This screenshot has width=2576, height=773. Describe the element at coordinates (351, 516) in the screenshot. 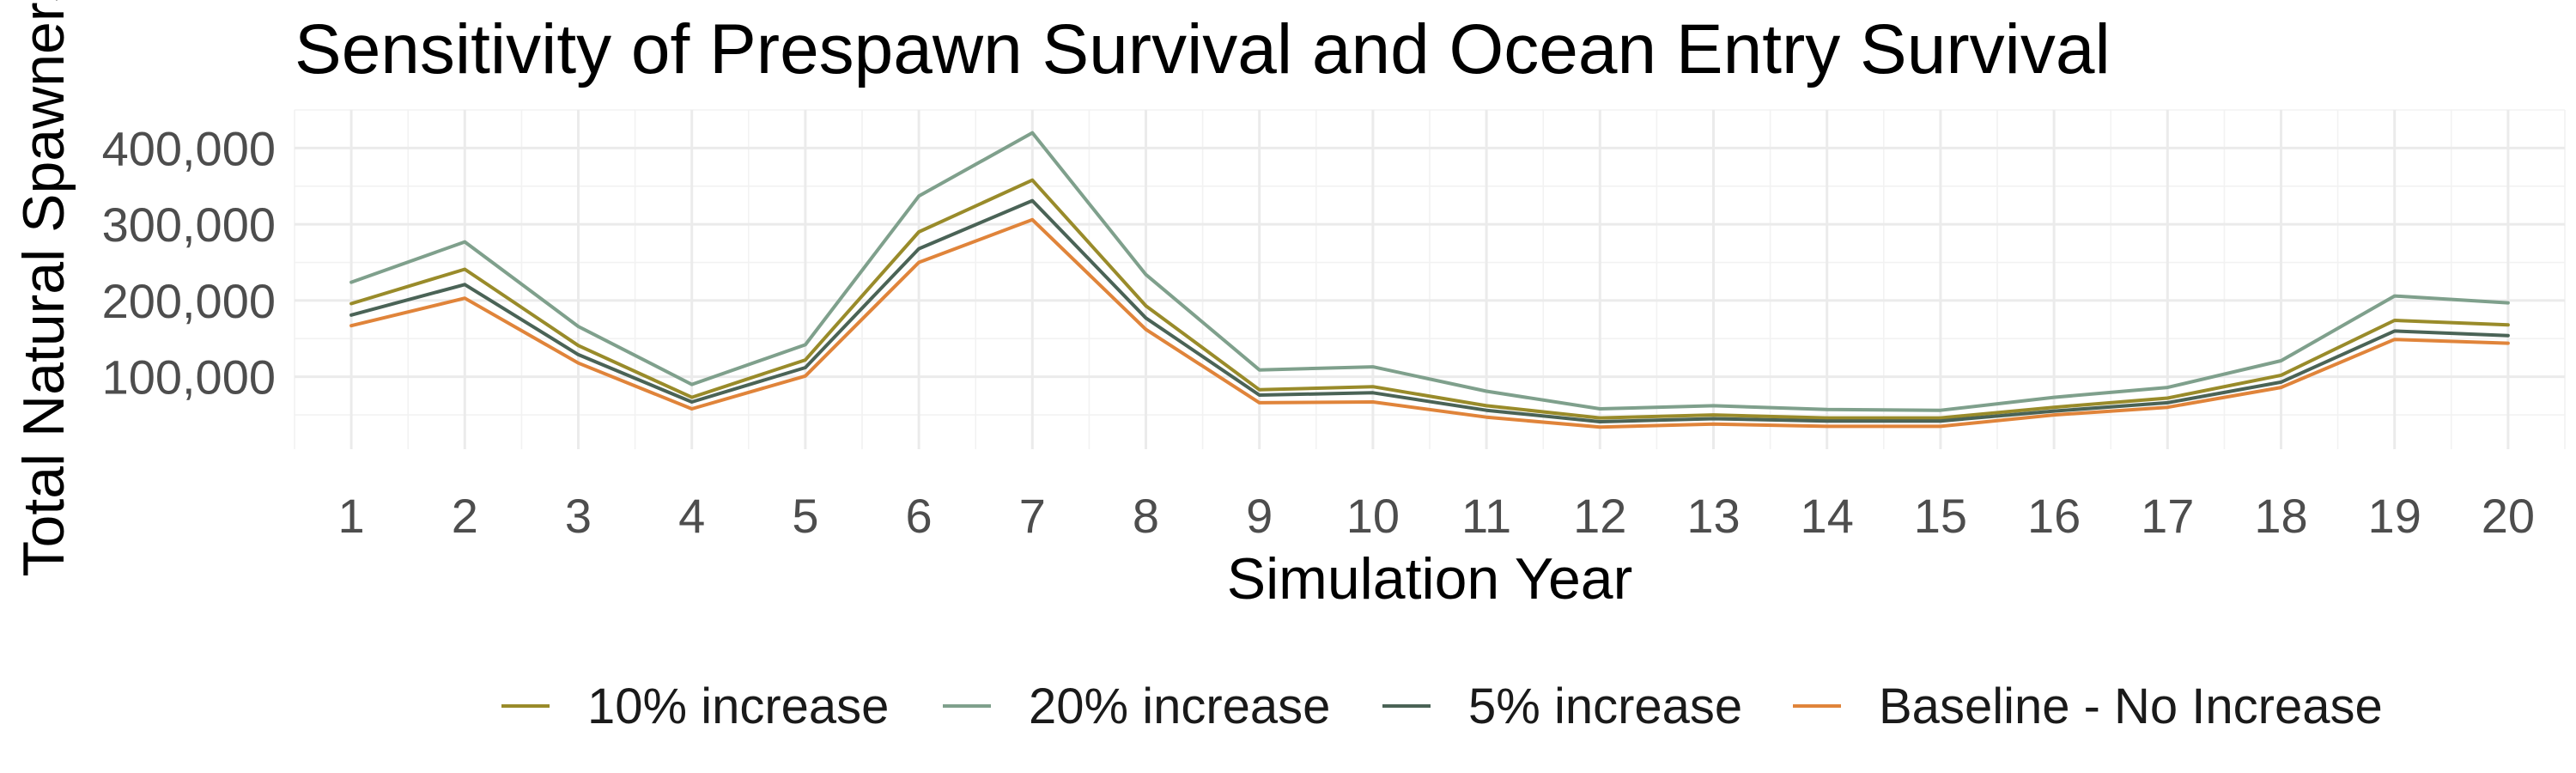

I see `x-tick-label: 1` at that location.